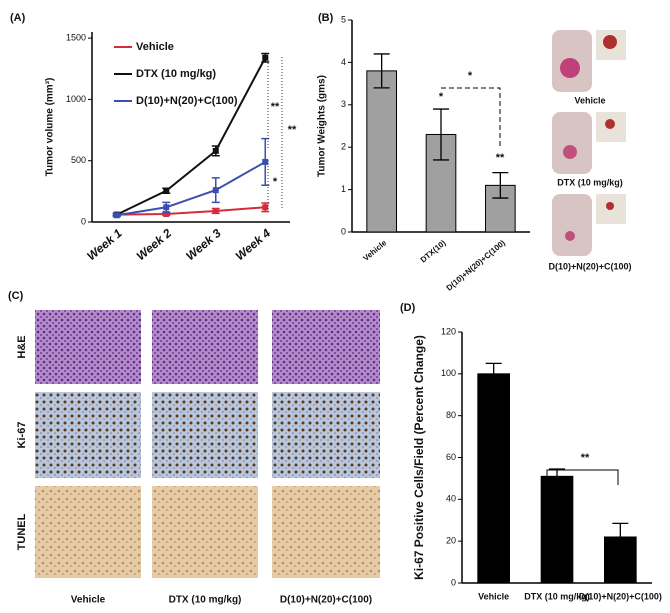 The image size is (670, 613). What do you see at coordinates (557, 596) in the screenshot?
I see `x-tick-label: DTX (10 mg/kg)` at bounding box center [557, 596].